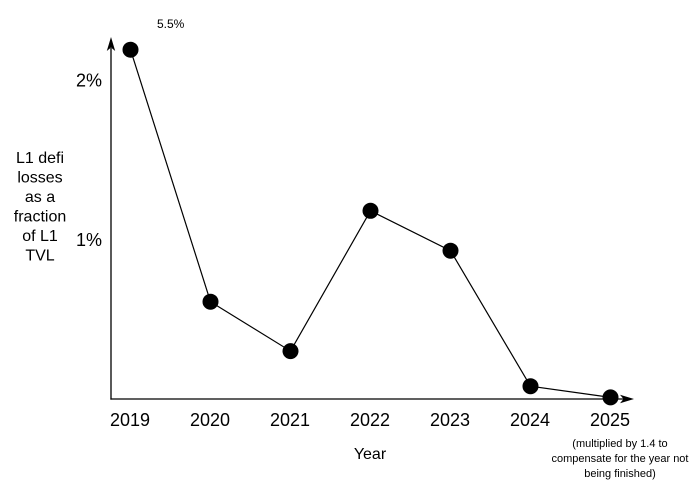 The height and width of the screenshot is (487, 700). What do you see at coordinates (610, 420) in the screenshot?
I see `x-tick-label-2025: 2025` at bounding box center [610, 420].